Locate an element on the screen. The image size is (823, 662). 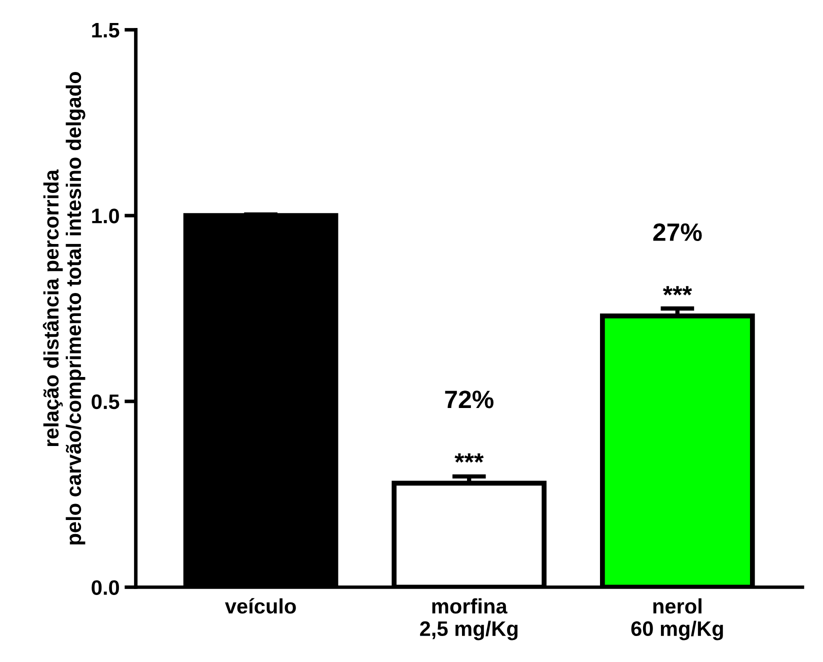
y-tick-label: 0.5 is located at coordinates (106, 402).